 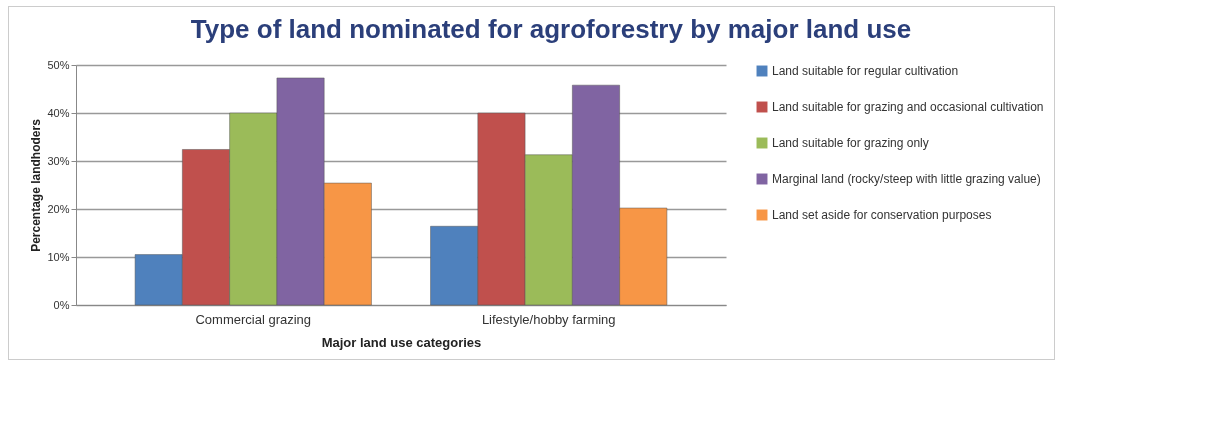 What do you see at coordinates (58, 64) in the screenshot?
I see `y-tick-label: 50%` at bounding box center [58, 64].